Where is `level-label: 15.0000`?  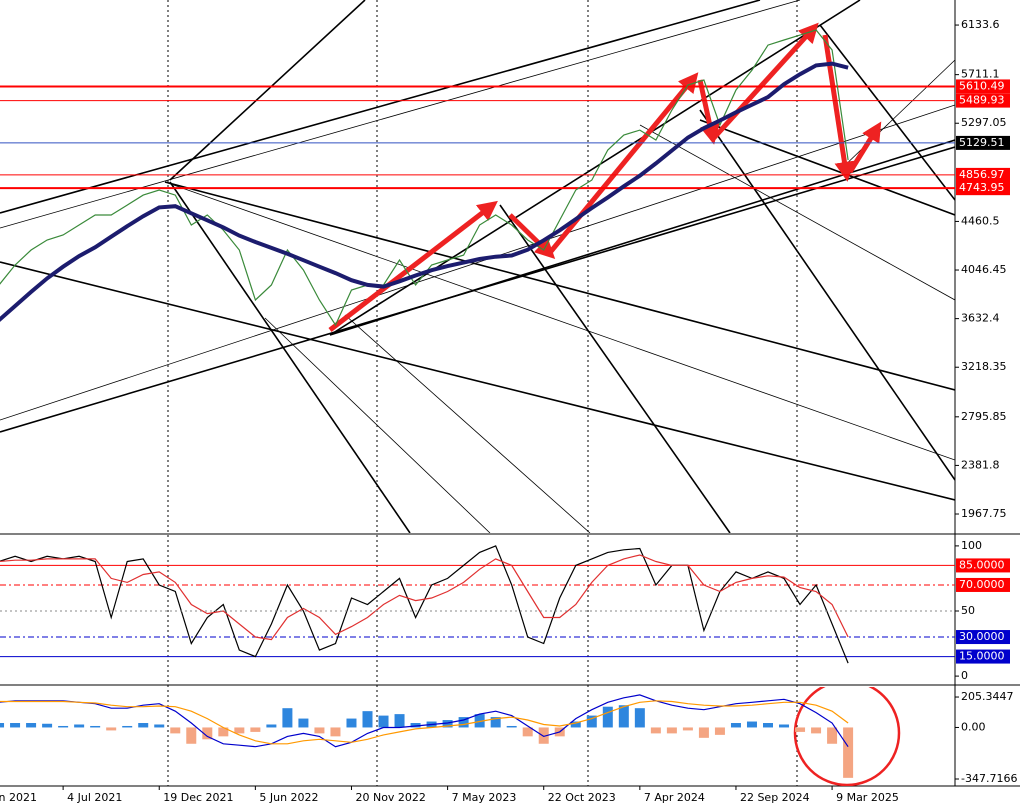 level-label: 15.0000 is located at coordinates (982, 656).